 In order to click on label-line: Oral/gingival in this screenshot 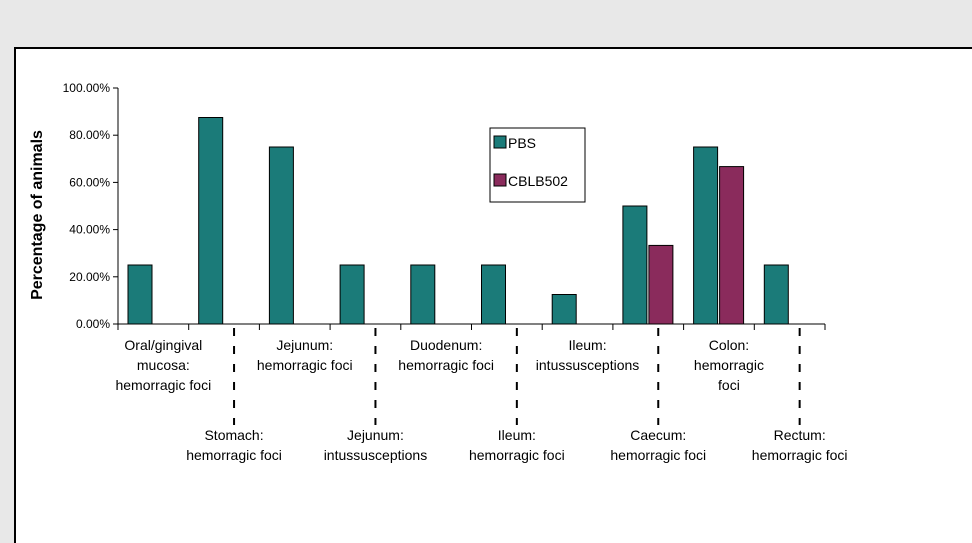, I will do `click(163, 345)`.